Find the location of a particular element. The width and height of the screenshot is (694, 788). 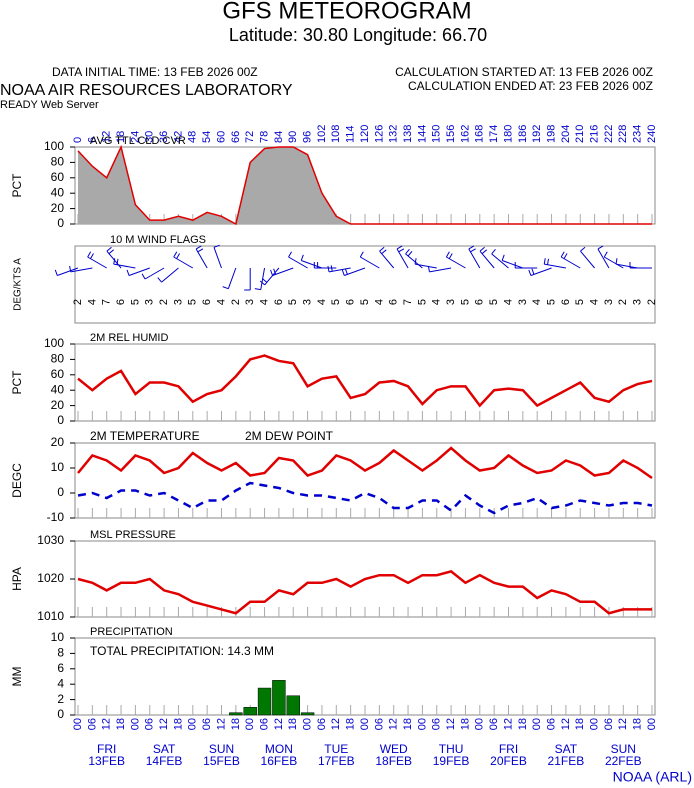

top-hour-label: 162 is located at coordinates (465, 134).